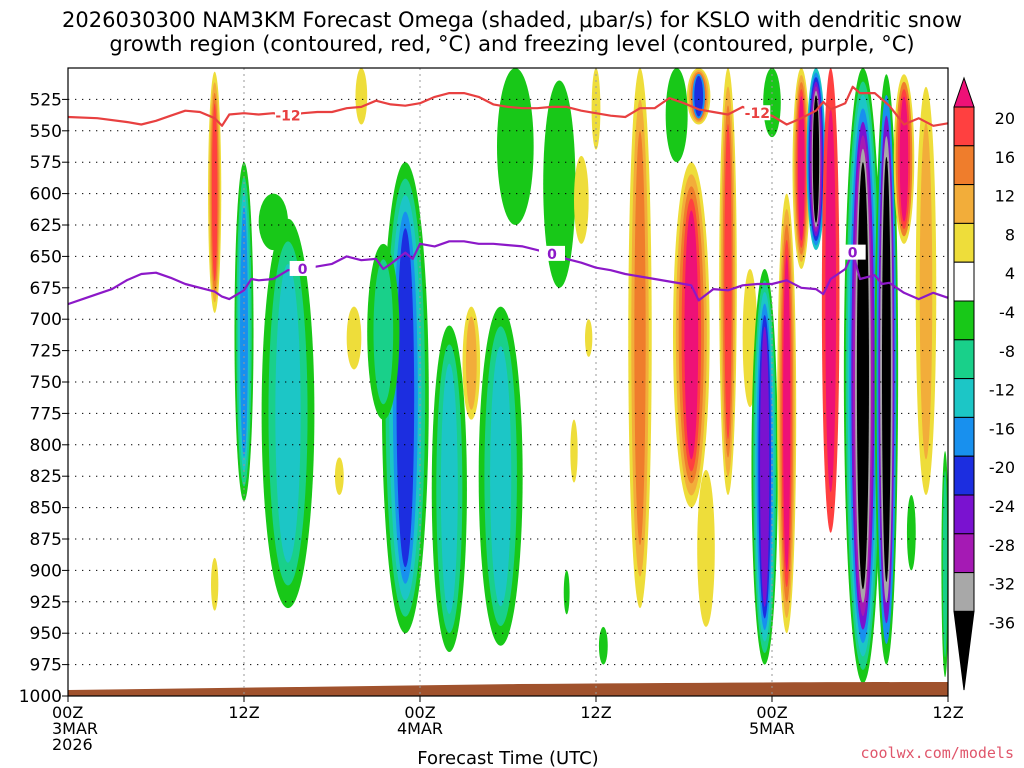 The image size is (1024, 768). I want to click on y-tick-label-900: 900, so click(46, 571).